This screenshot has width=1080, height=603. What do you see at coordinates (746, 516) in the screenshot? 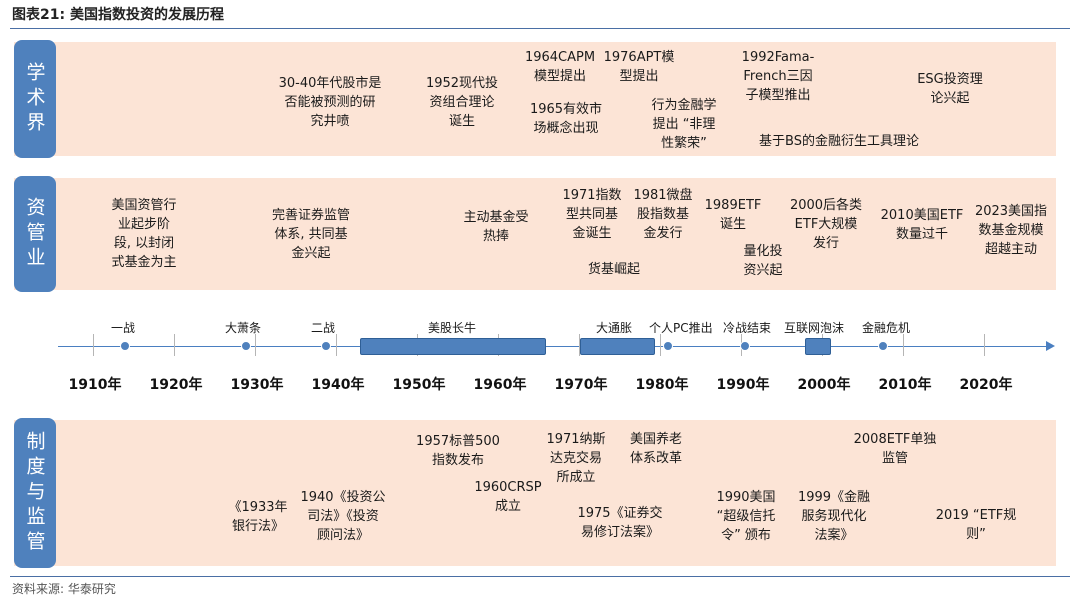
I see `regulation-note: 1990美国 “超级信托 令” 颁布` at bounding box center [746, 516].